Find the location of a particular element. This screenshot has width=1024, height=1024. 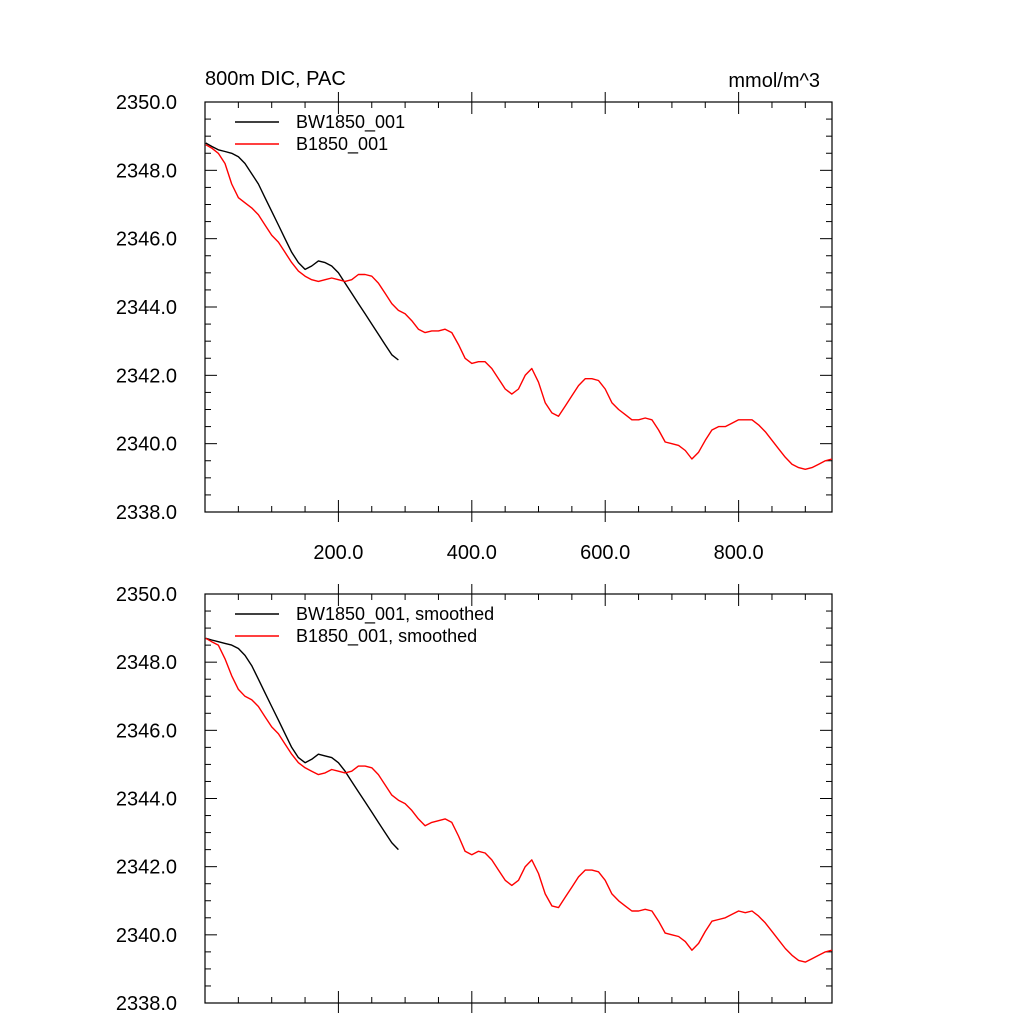

legend-label: BW1850_001 is located at coordinates (350, 122).